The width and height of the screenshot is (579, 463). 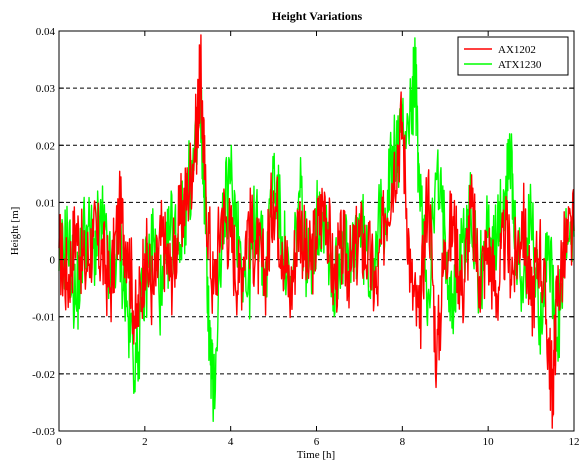 I want to click on x-tick-label-4: 8, so click(x=403, y=442).